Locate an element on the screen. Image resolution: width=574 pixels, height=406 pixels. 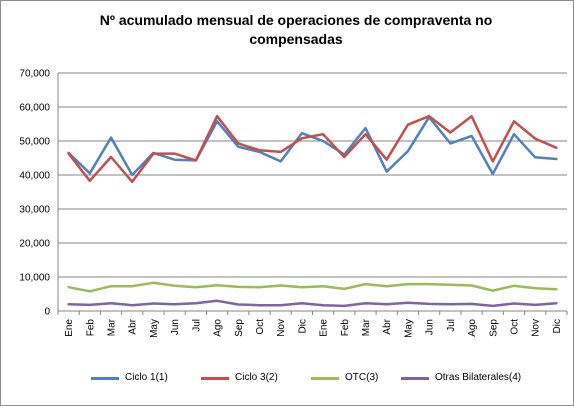
legend-item: Ciclo 1(1) is located at coordinates (153, 378).